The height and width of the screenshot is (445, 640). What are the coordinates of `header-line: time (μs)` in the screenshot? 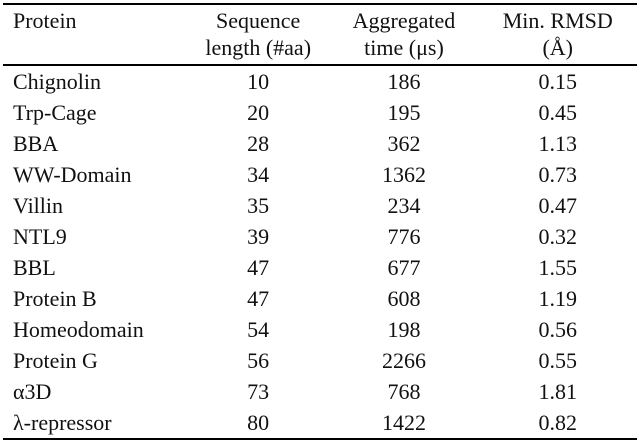 It's located at (404, 47).